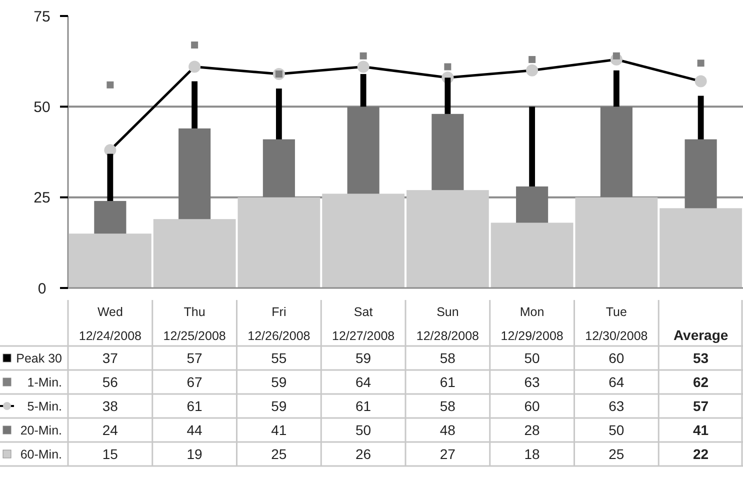 The width and height of the screenshot is (743, 502). What do you see at coordinates (110, 324) in the screenshot?
I see `x-tick-label: Wed 12/24/2008` at bounding box center [110, 324].